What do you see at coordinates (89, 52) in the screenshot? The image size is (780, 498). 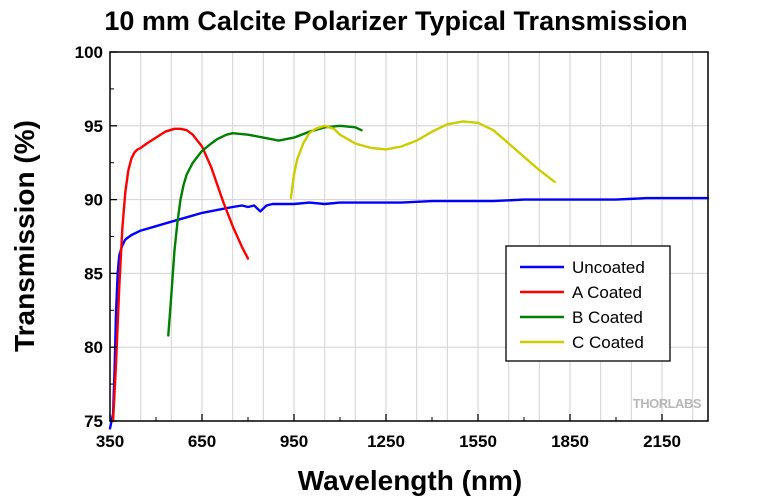 I see `y-tick-label: 100` at bounding box center [89, 52].